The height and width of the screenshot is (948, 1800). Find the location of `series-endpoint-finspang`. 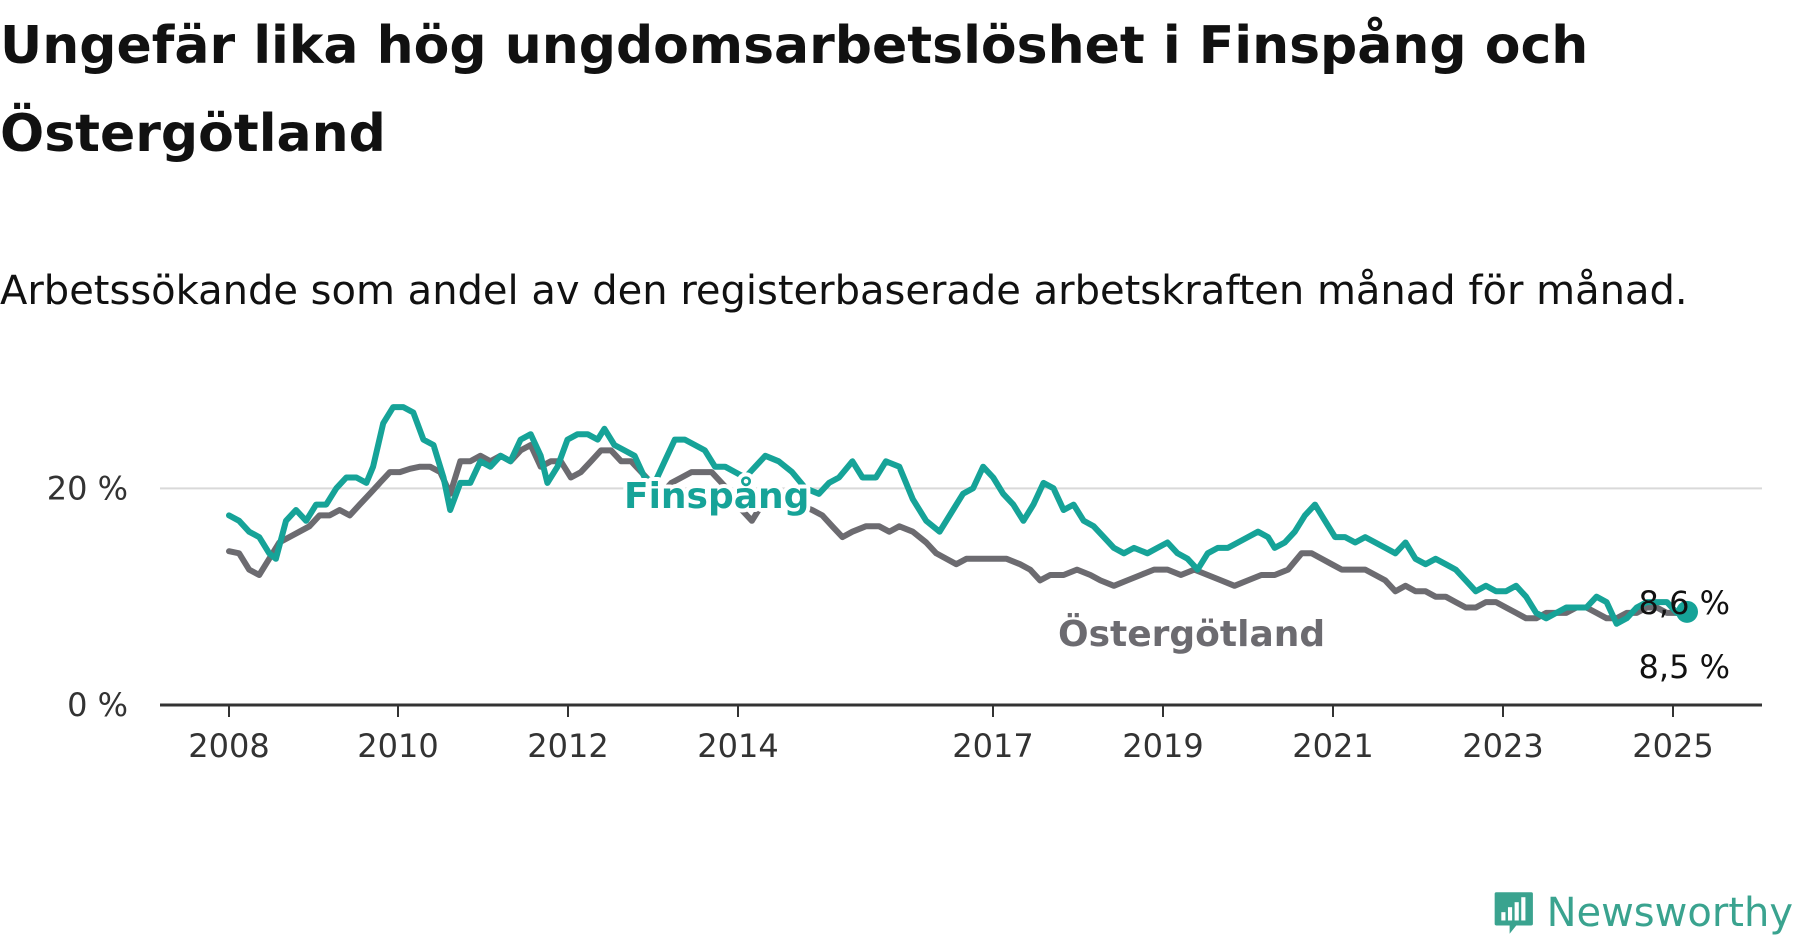

series-endpoint-finspang is located at coordinates (1687, 611).